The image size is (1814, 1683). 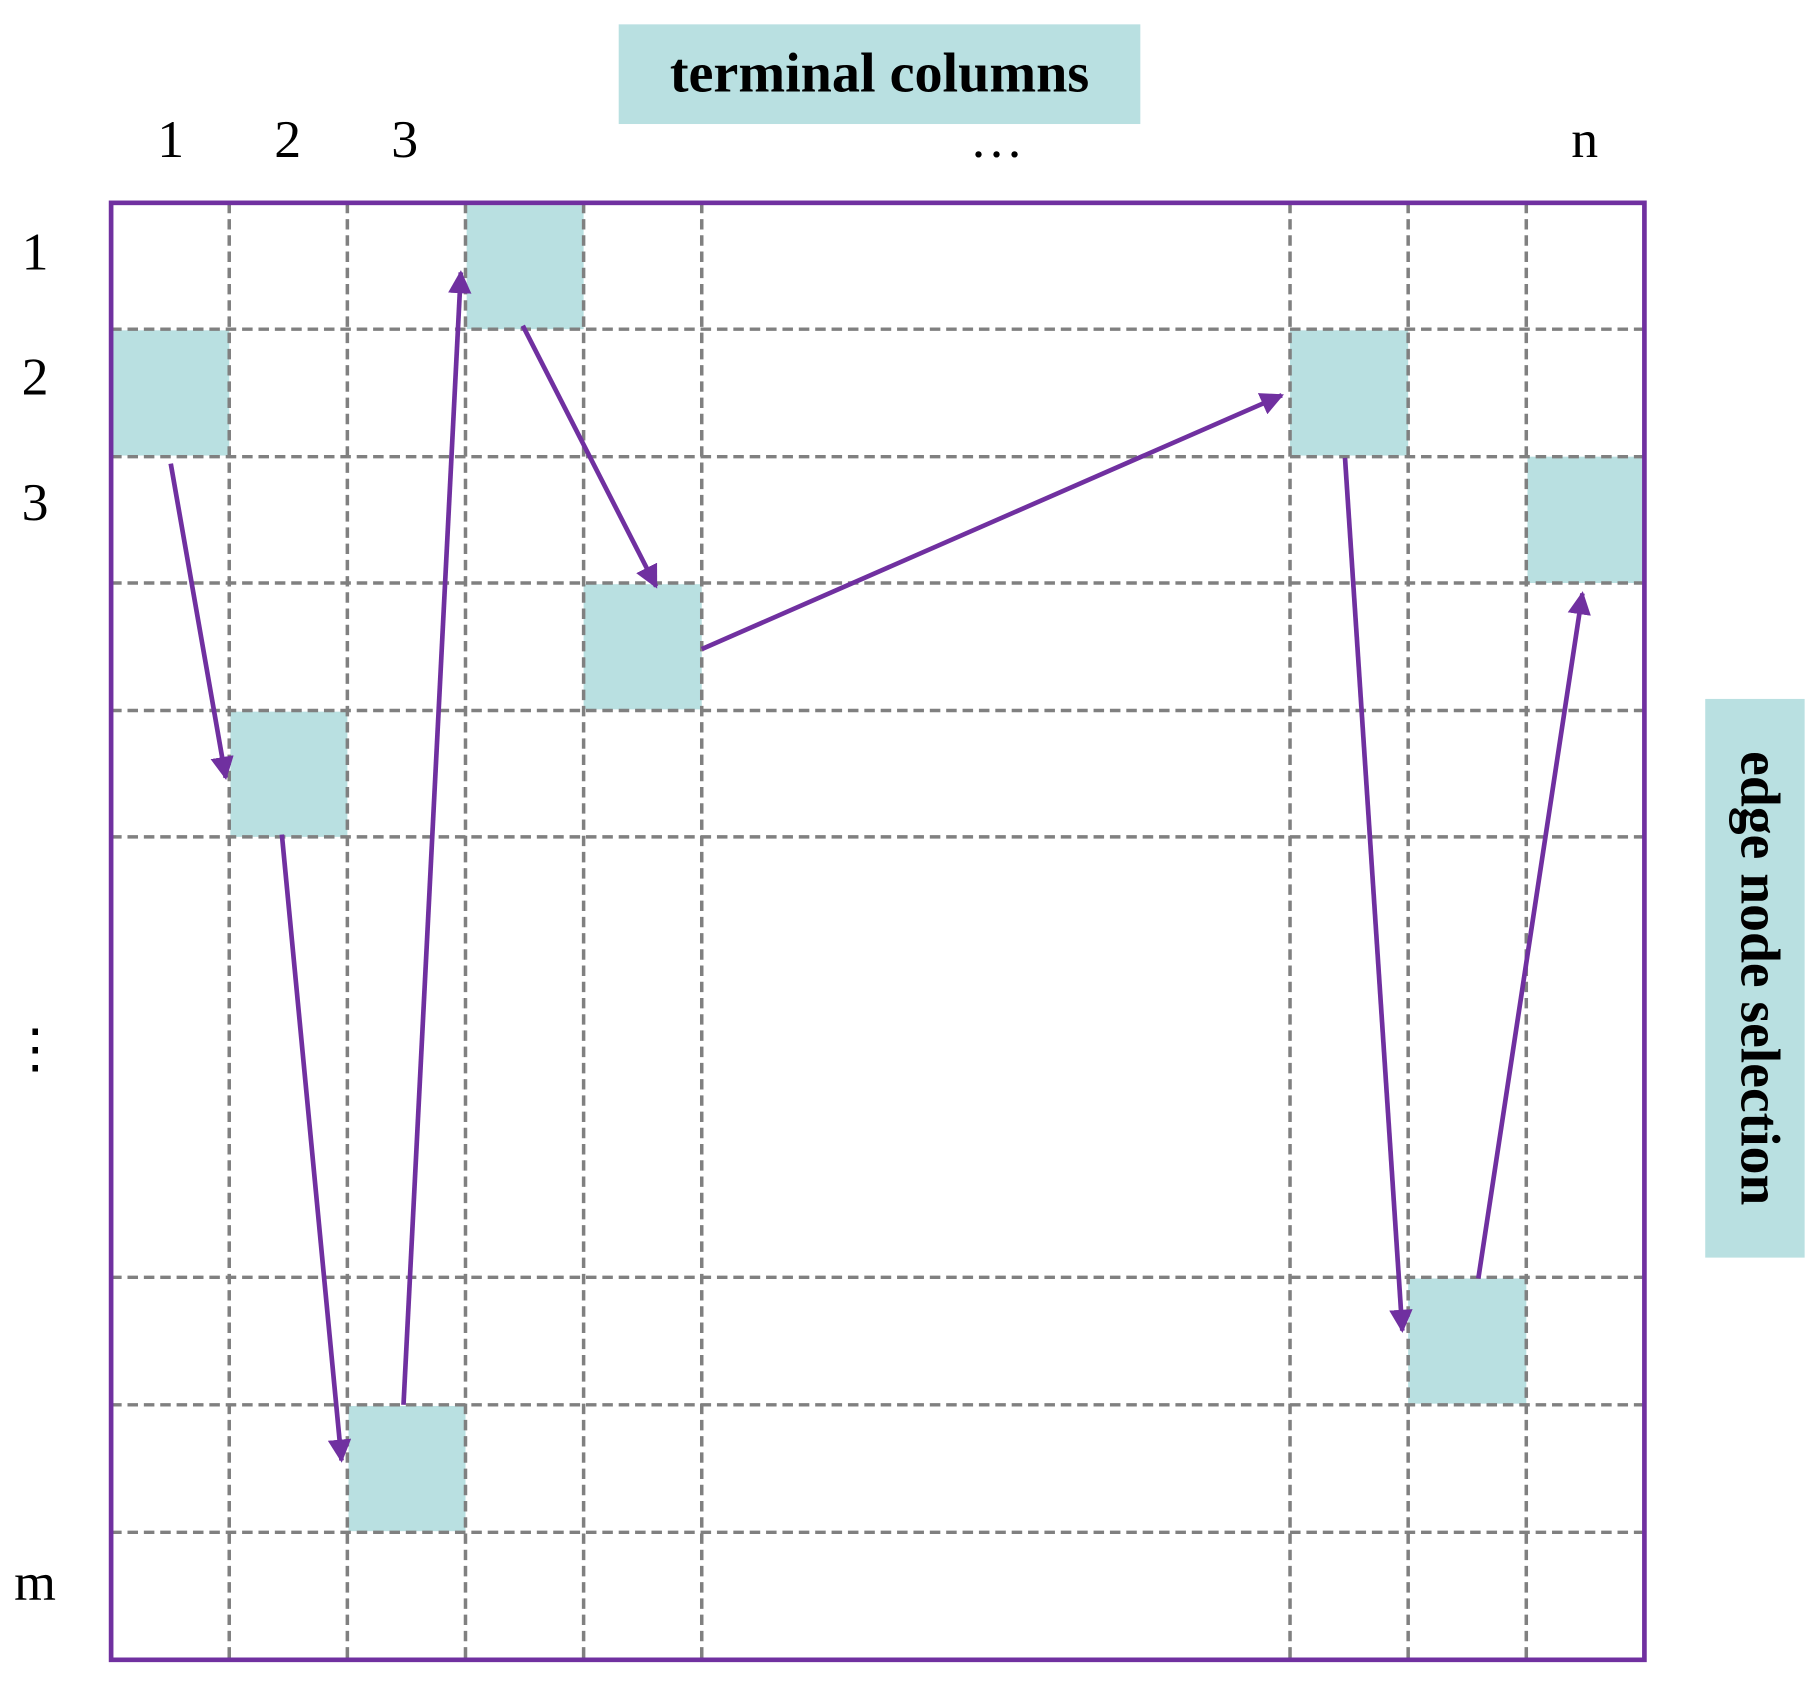 I want to click on row-label: ⋮, so click(x=35, y=1049).